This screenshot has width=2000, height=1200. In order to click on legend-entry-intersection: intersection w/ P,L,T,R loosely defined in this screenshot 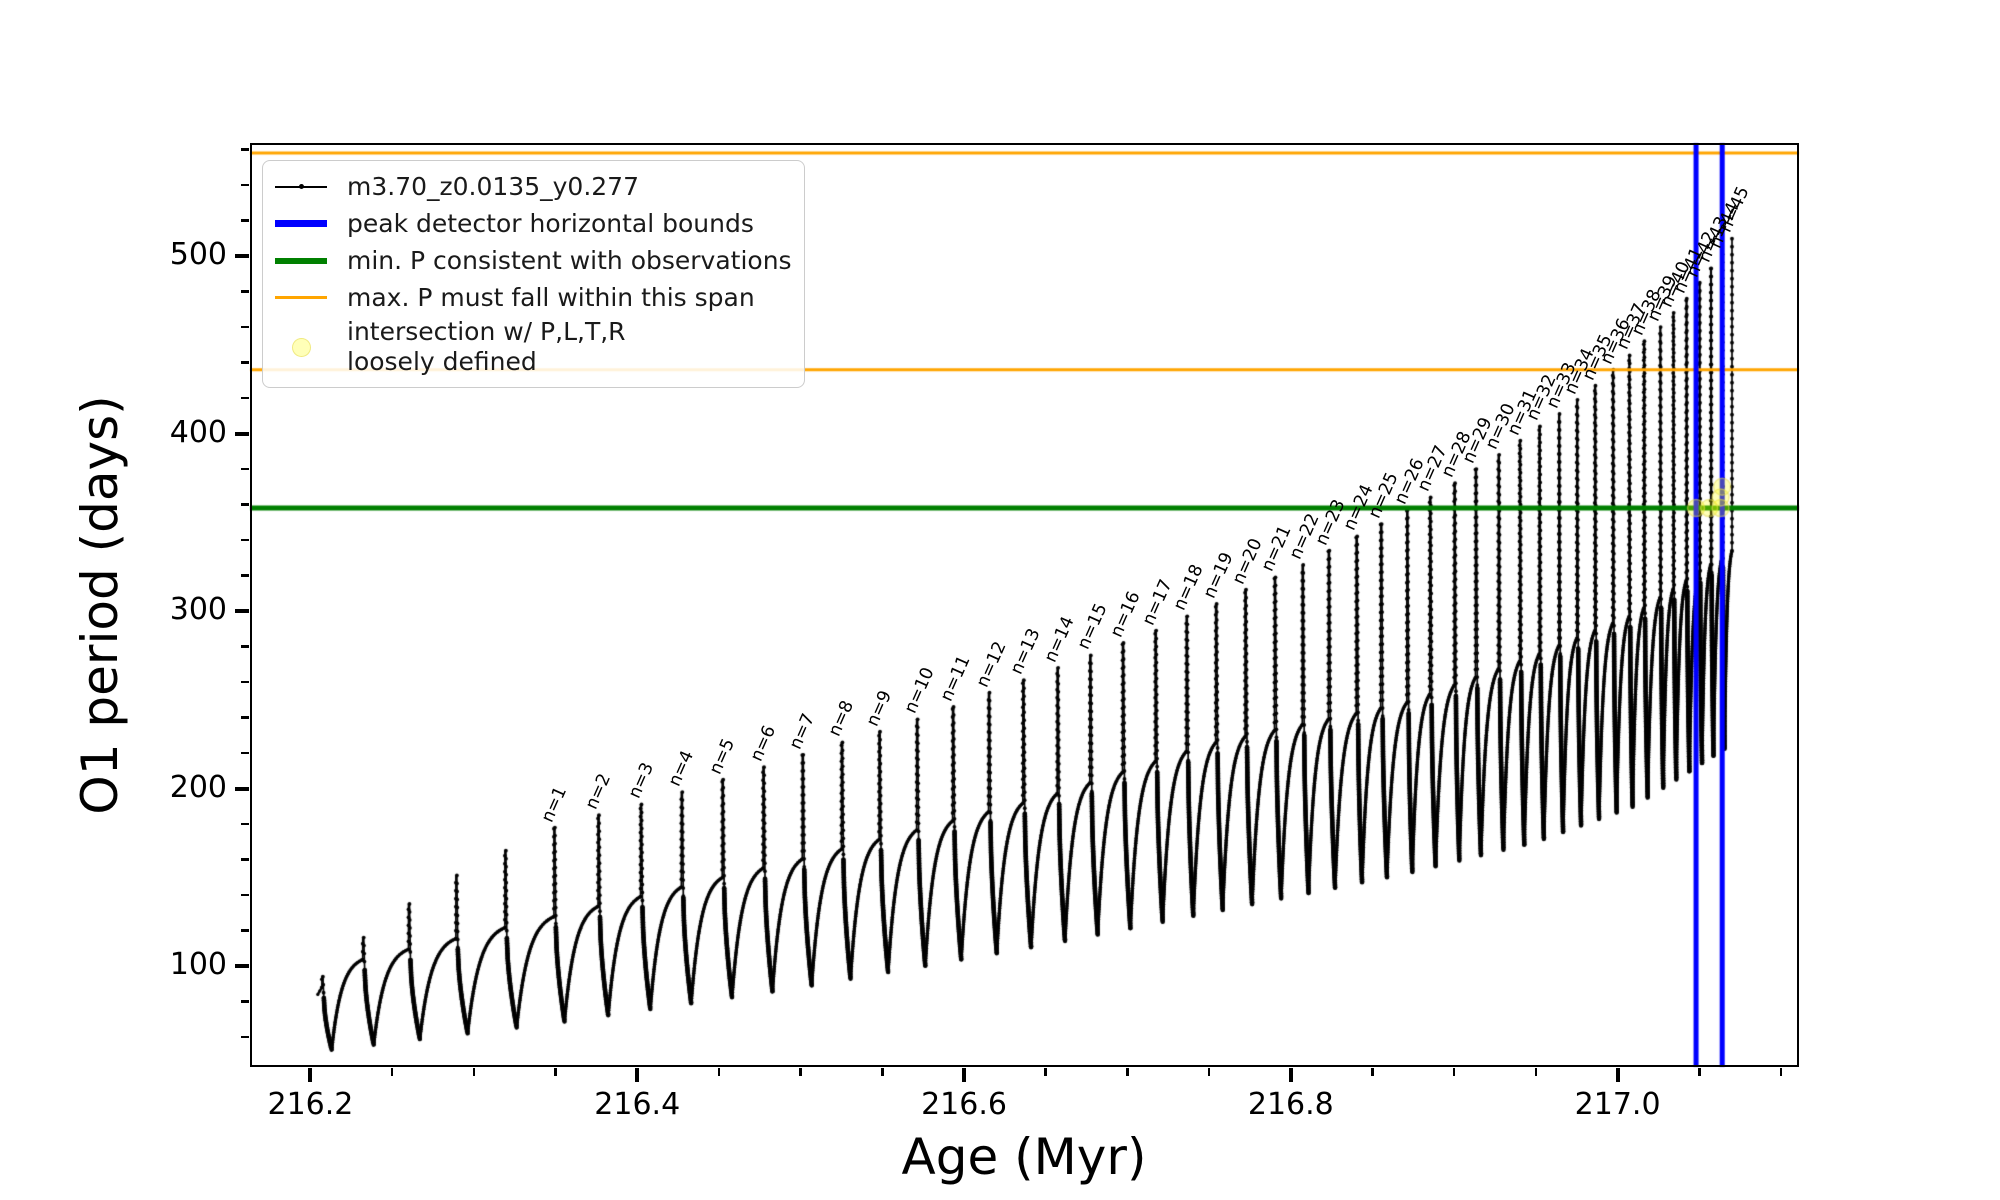, I will do `click(533, 347)`.